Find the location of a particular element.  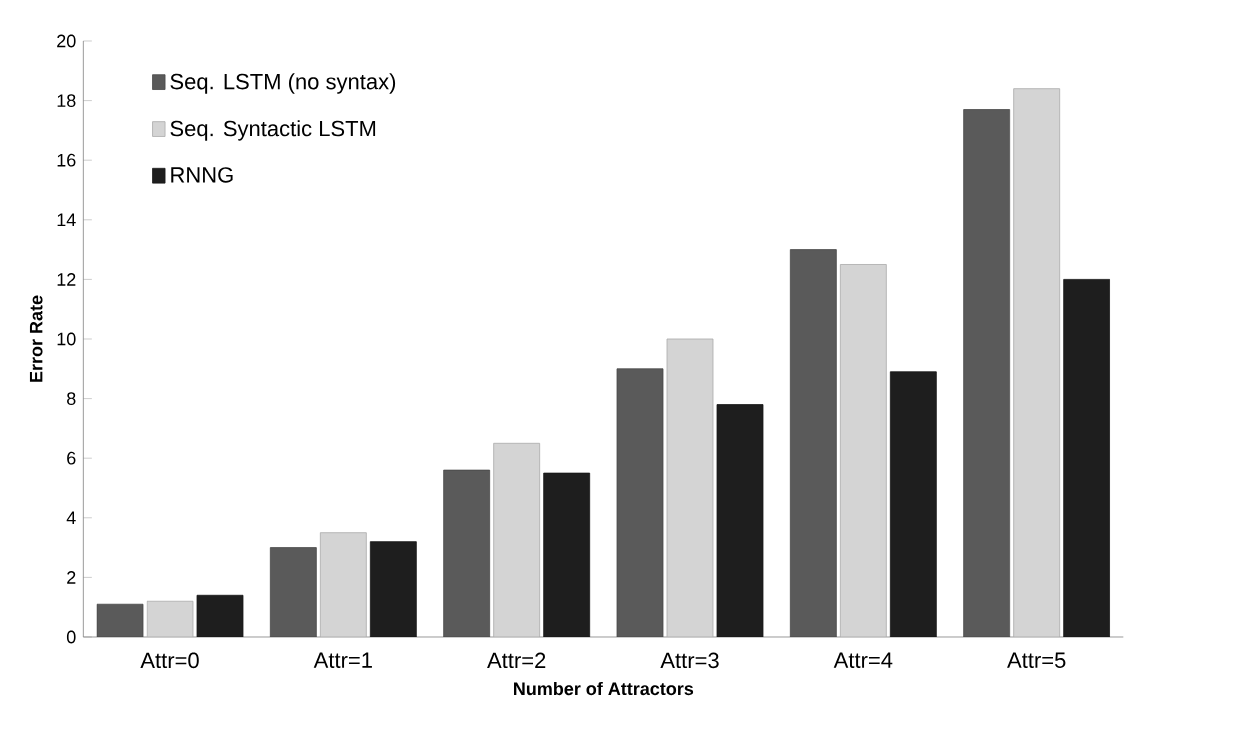

y-tick-label: 8 is located at coordinates (71, 398).